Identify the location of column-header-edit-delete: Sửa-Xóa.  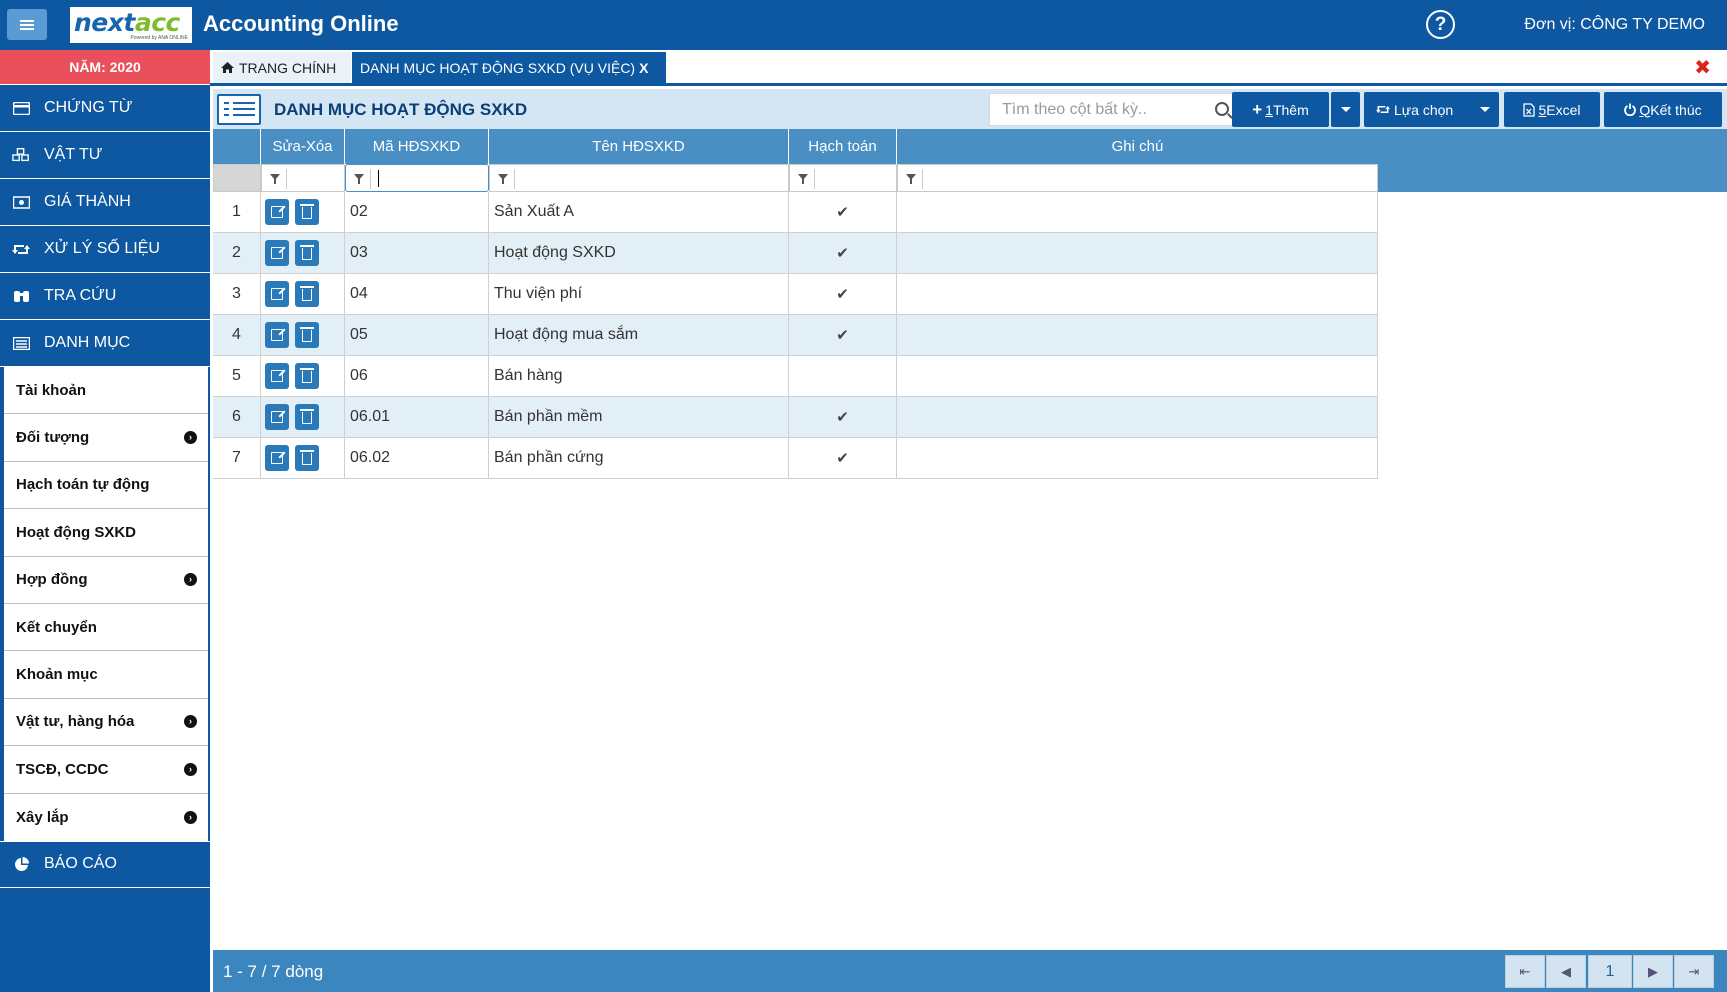
(303, 146).